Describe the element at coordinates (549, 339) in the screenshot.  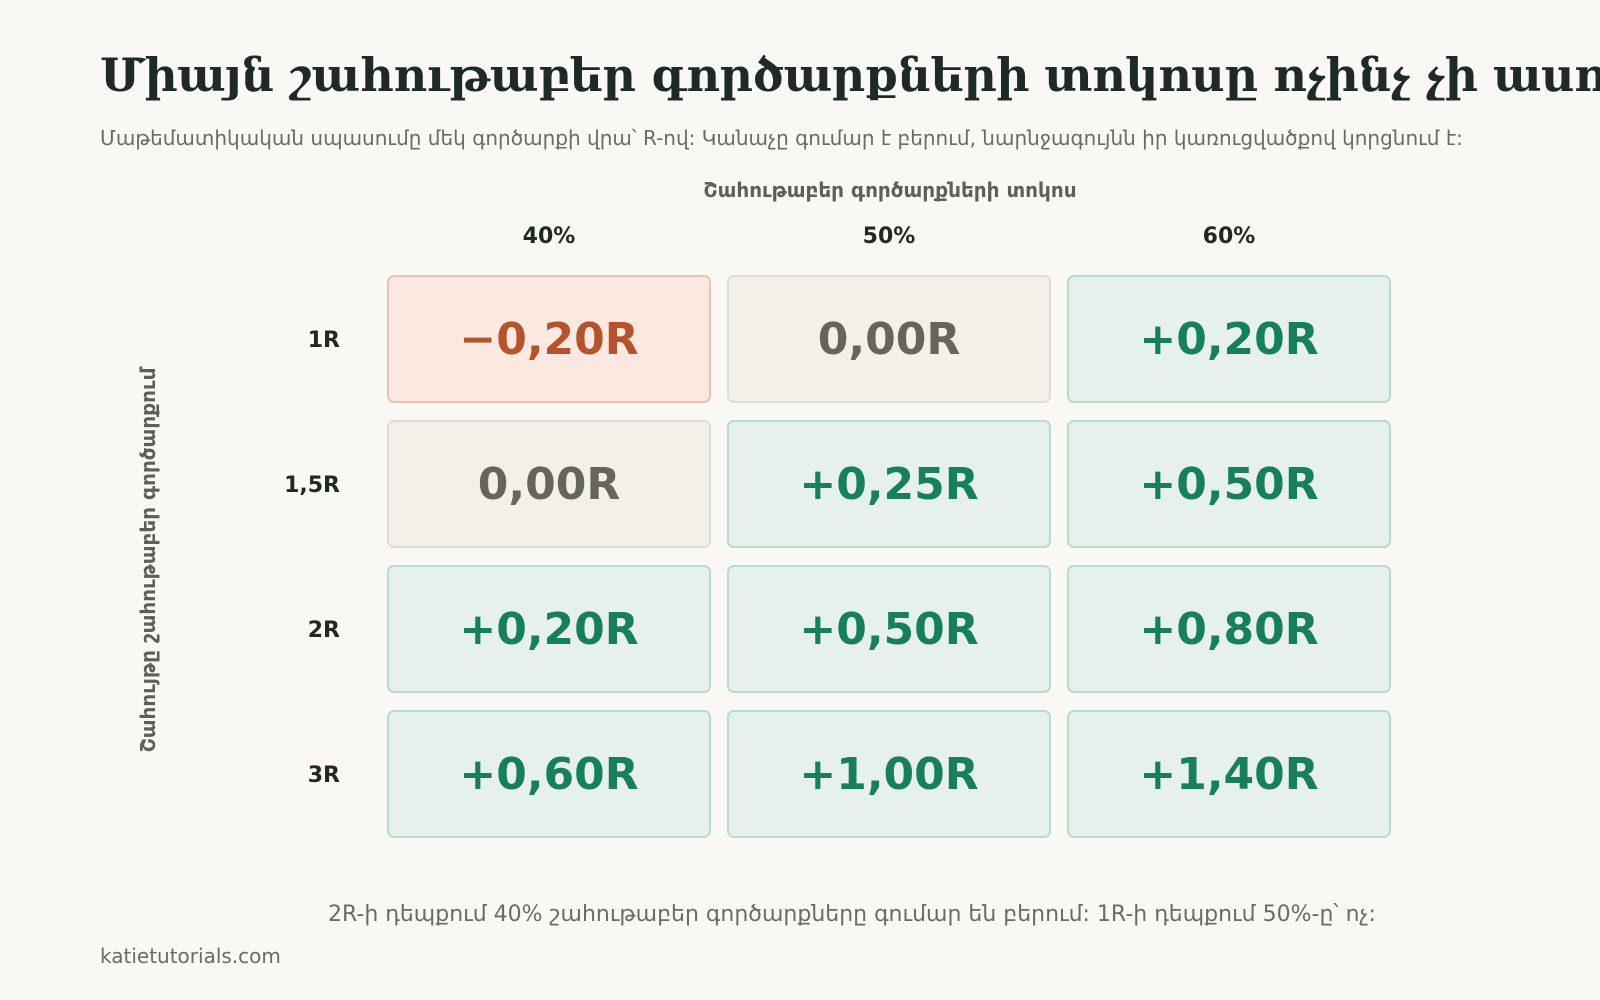
I see `heatmap-cell: −0,20R` at that location.